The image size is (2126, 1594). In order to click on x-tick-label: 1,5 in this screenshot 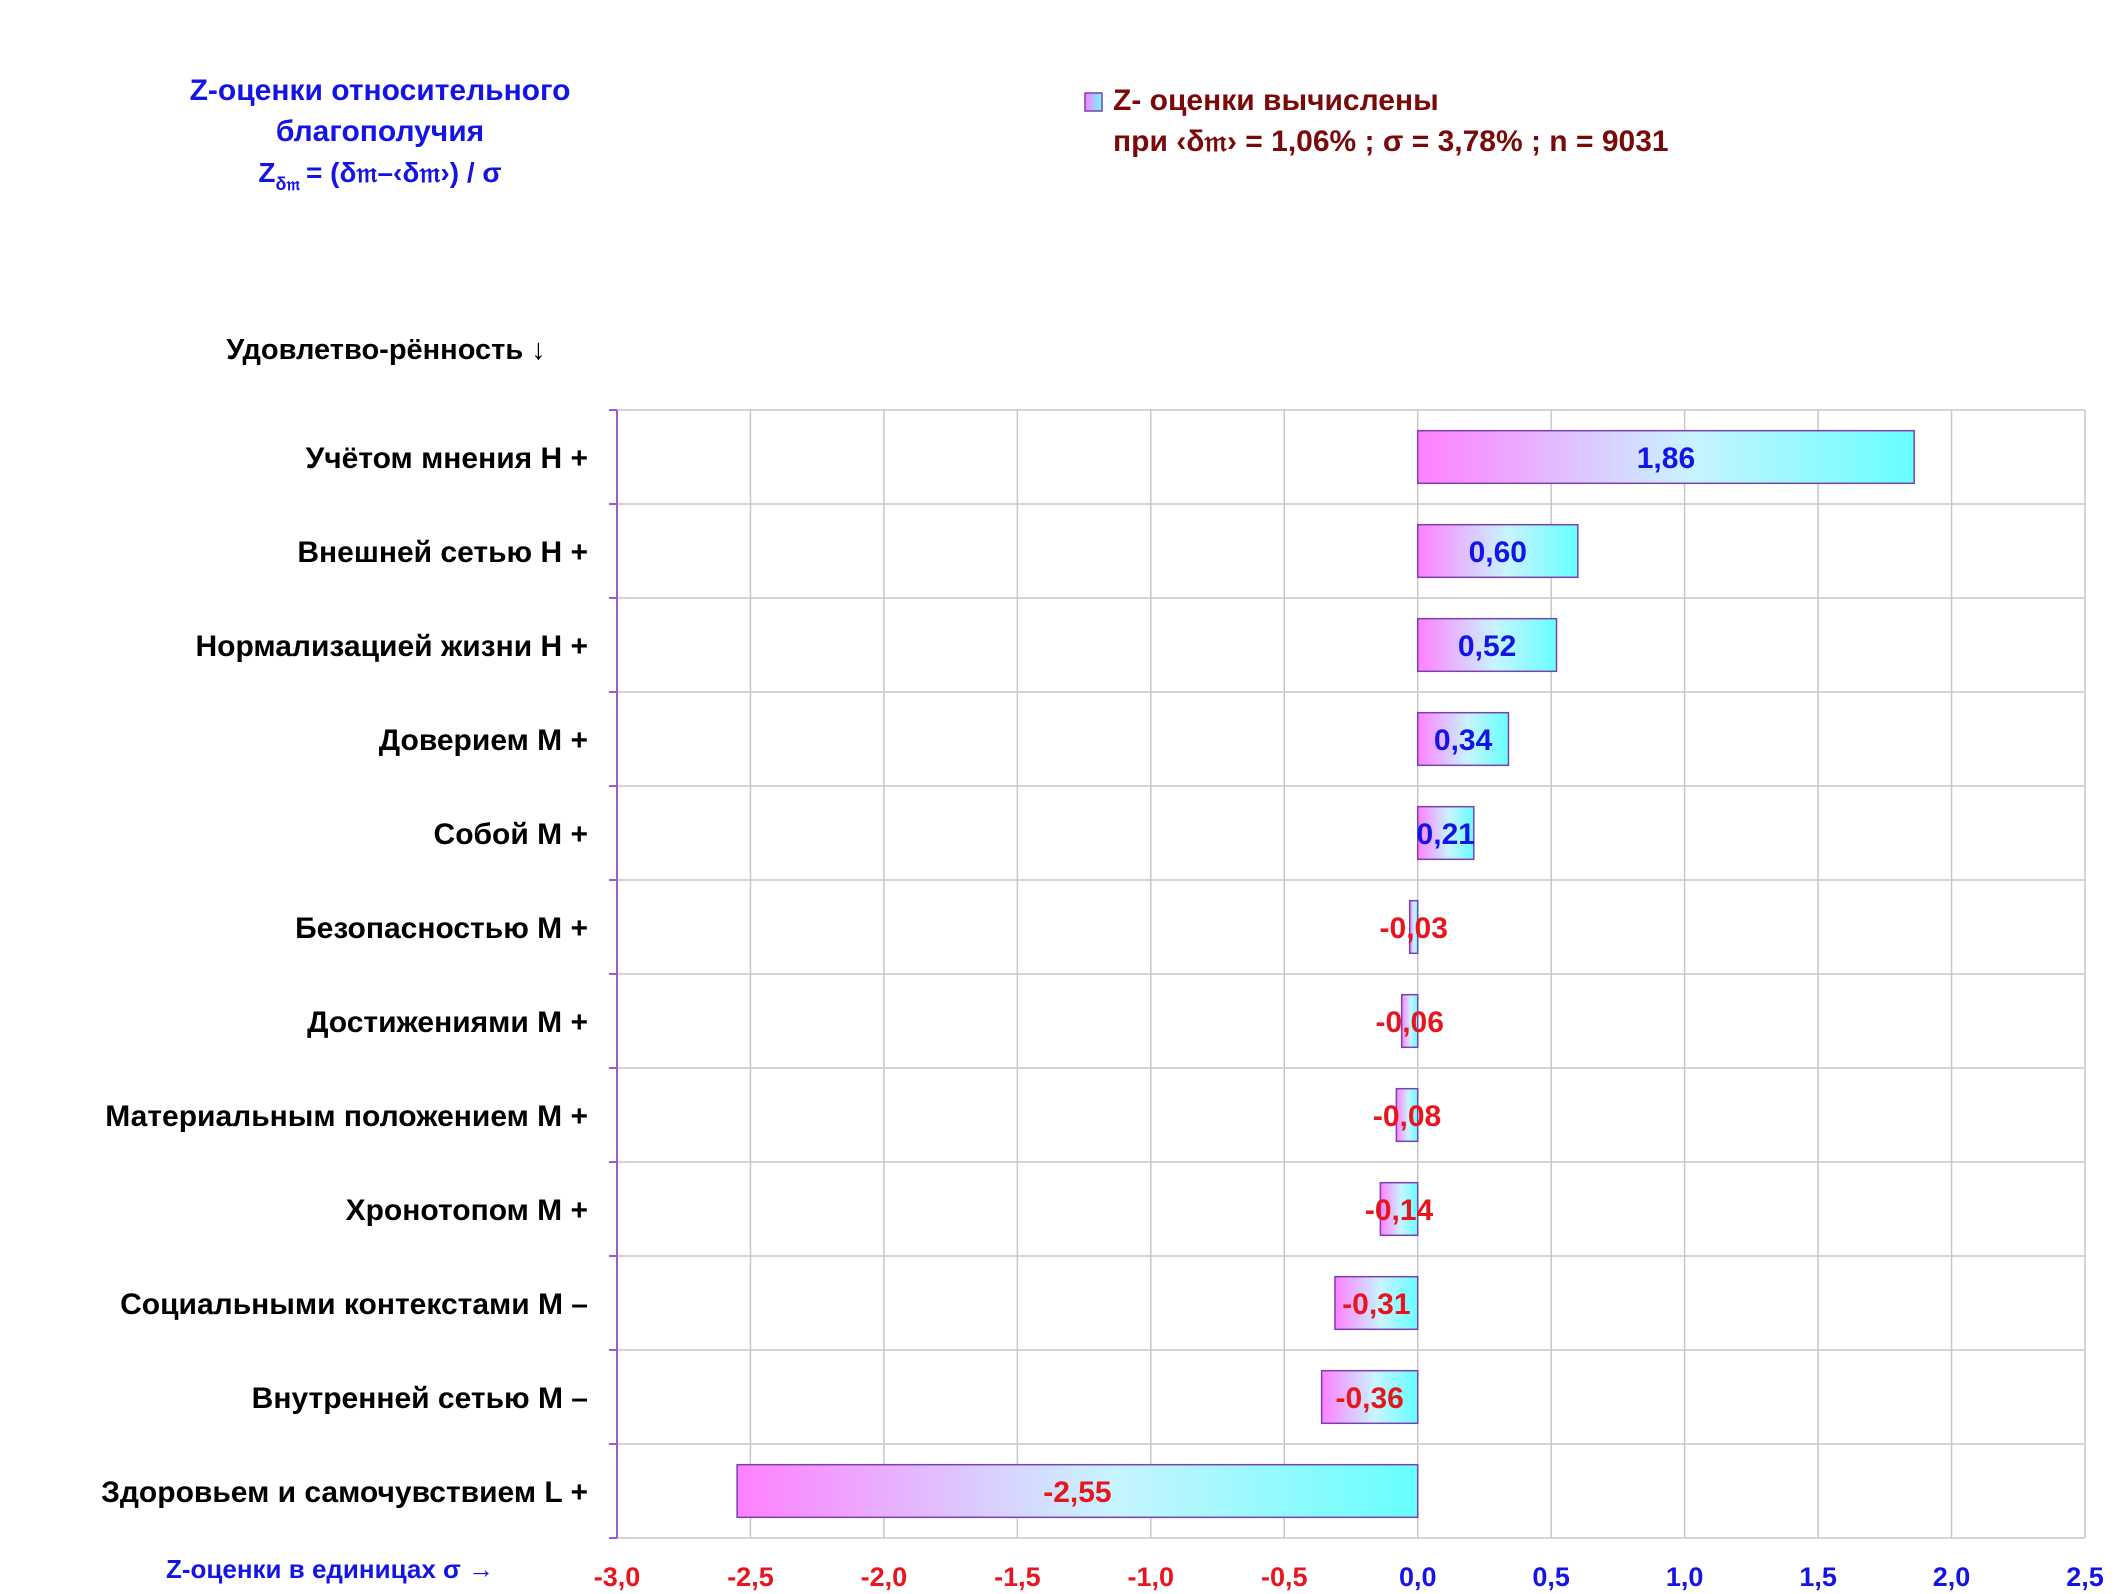, I will do `click(1818, 1577)`.